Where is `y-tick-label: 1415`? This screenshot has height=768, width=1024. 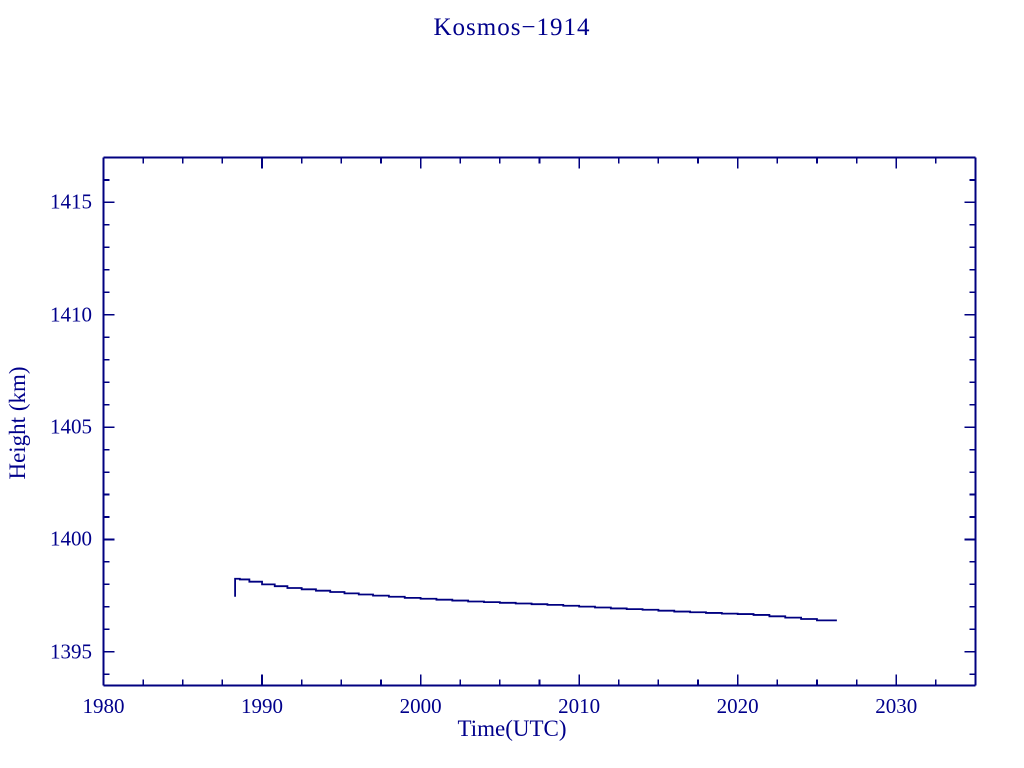 y-tick-label: 1415 is located at coordinates (71, 201).